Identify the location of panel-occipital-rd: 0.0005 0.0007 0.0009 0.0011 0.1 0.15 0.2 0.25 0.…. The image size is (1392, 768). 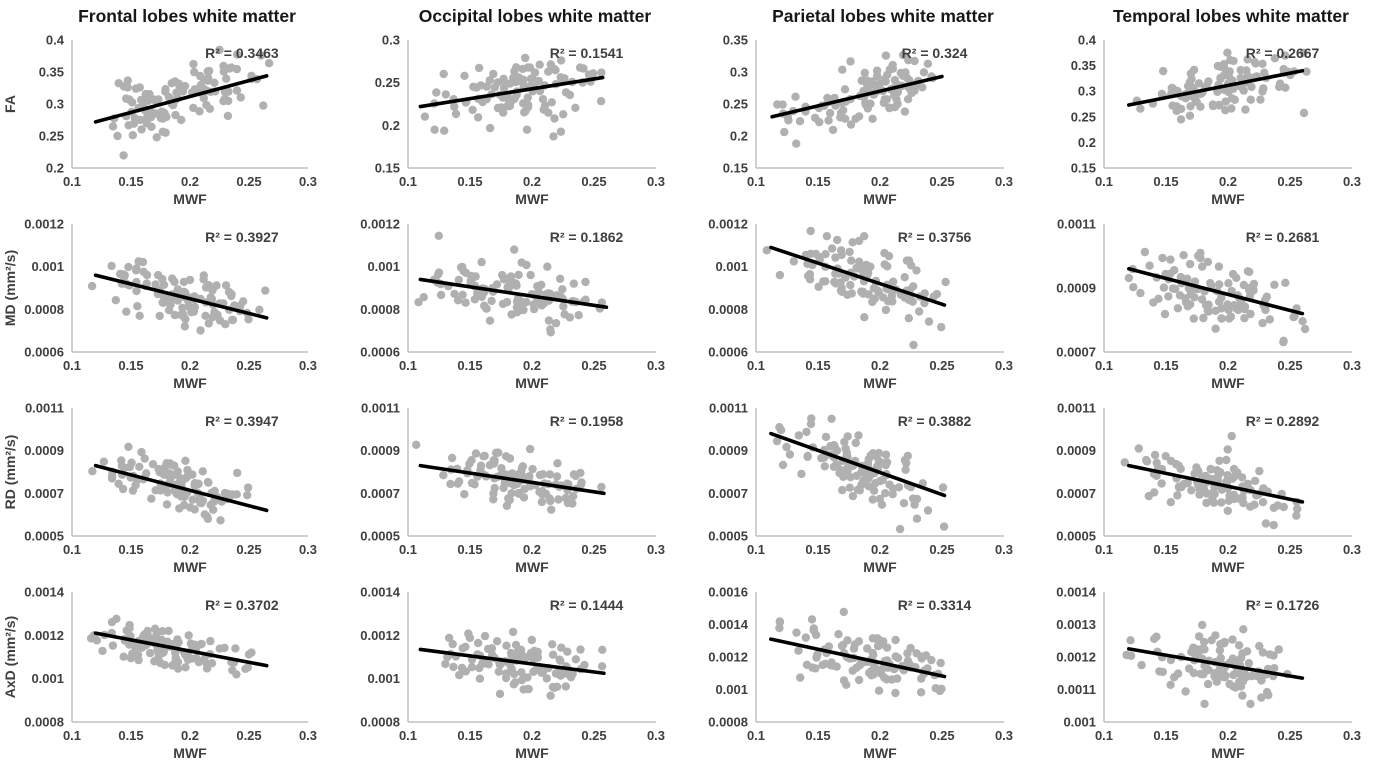
(512, 488).